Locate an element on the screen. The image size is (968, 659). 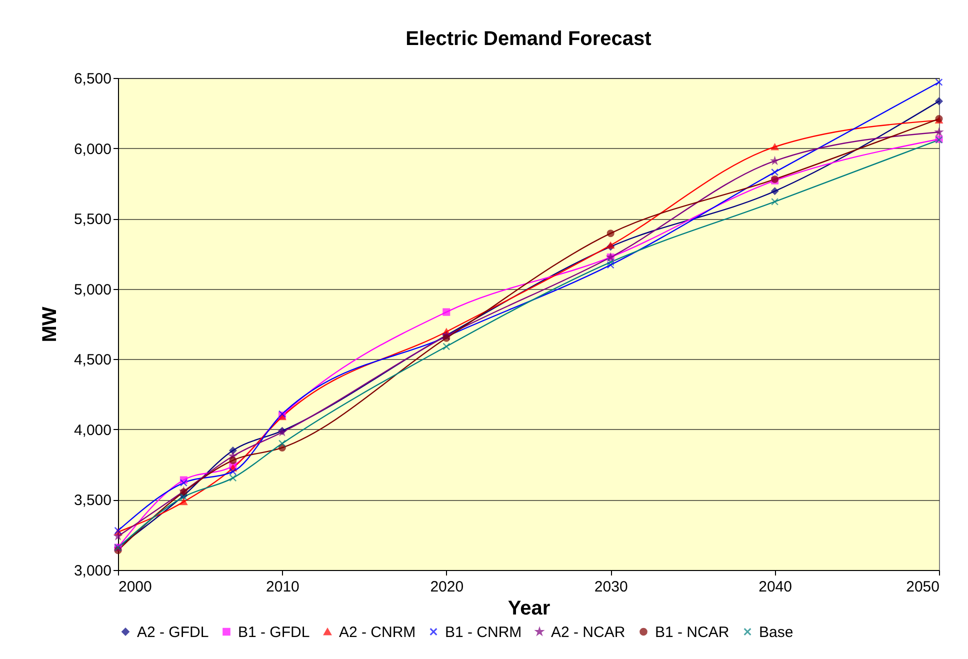
chart-title: Electric Demand Forecast is located at coordinates (529, 39).